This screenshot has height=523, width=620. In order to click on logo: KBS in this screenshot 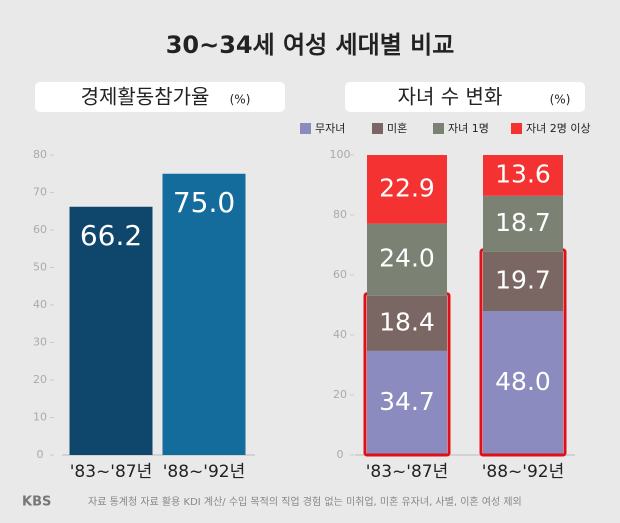, I will do `click(36, 502)`.